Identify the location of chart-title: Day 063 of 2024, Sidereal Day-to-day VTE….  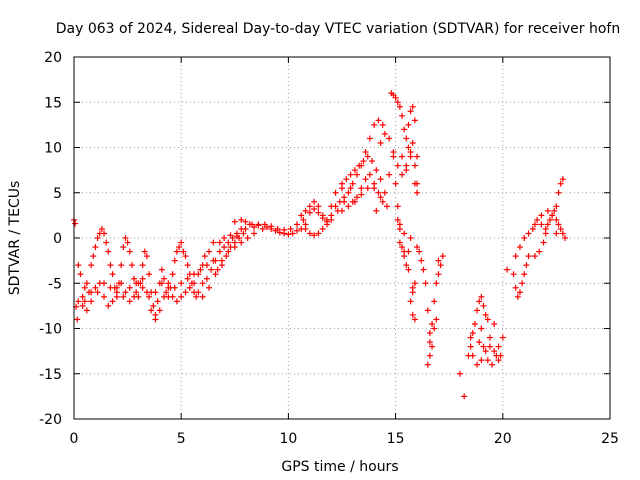
(338, 29).